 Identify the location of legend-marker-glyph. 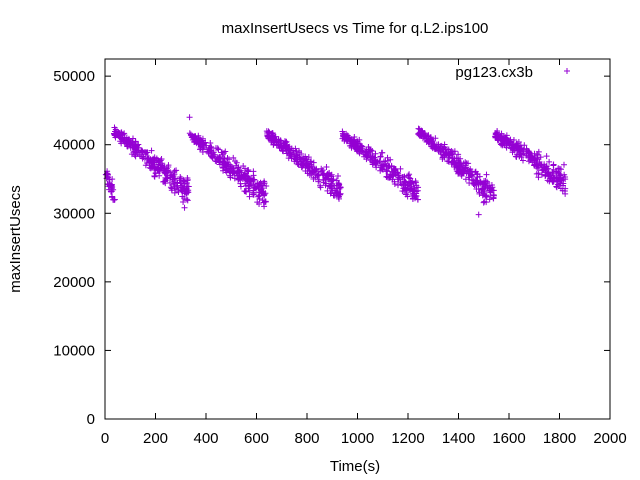
(567, 71).